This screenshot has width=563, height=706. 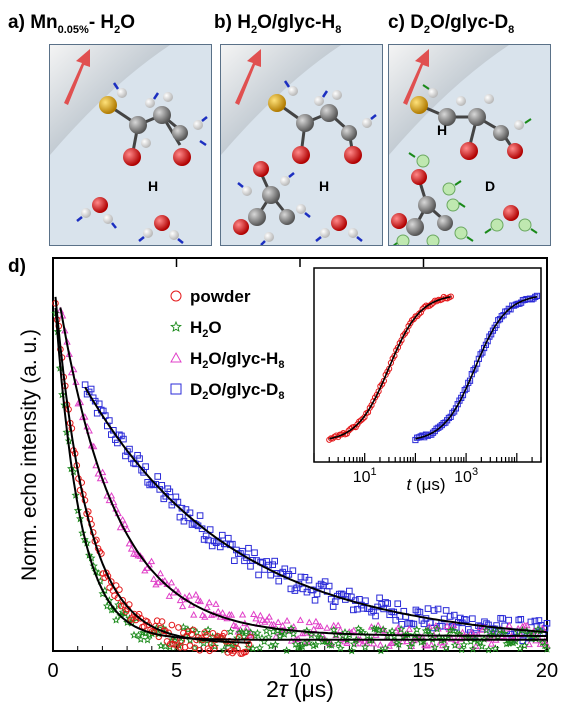 I want to click on legend-label-h2o: H2O, so click(x=206, y=329).